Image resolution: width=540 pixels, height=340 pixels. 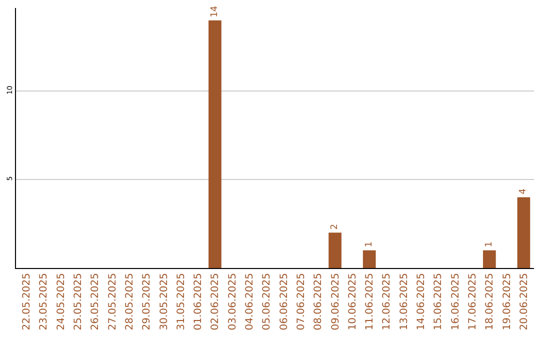 I want to click on data-label: 4, so click(x=523, y=191).